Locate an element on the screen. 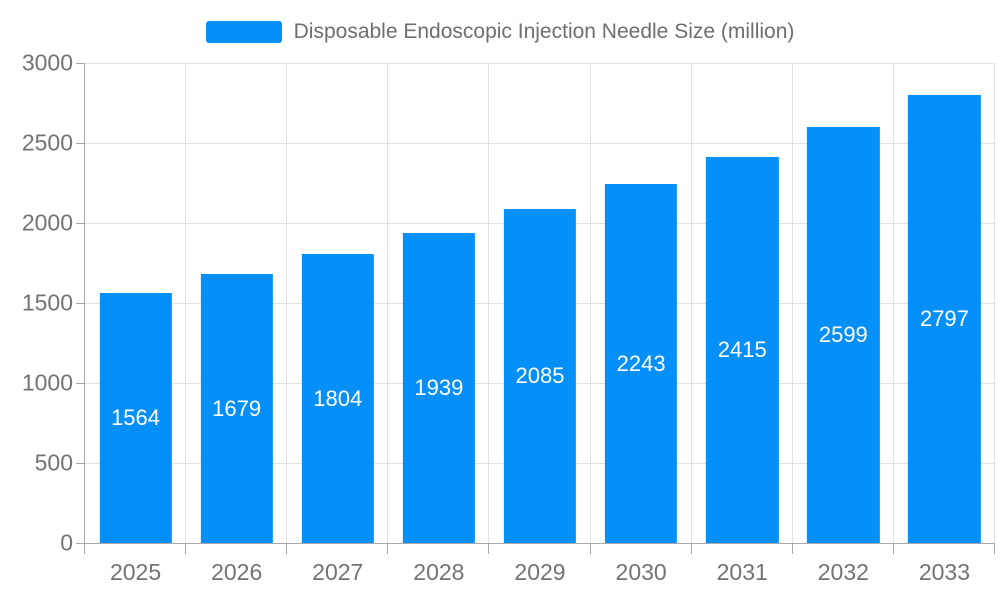 This screenshot has height=600, width=1000. x-axis-line is located at coordinates (539, 543).